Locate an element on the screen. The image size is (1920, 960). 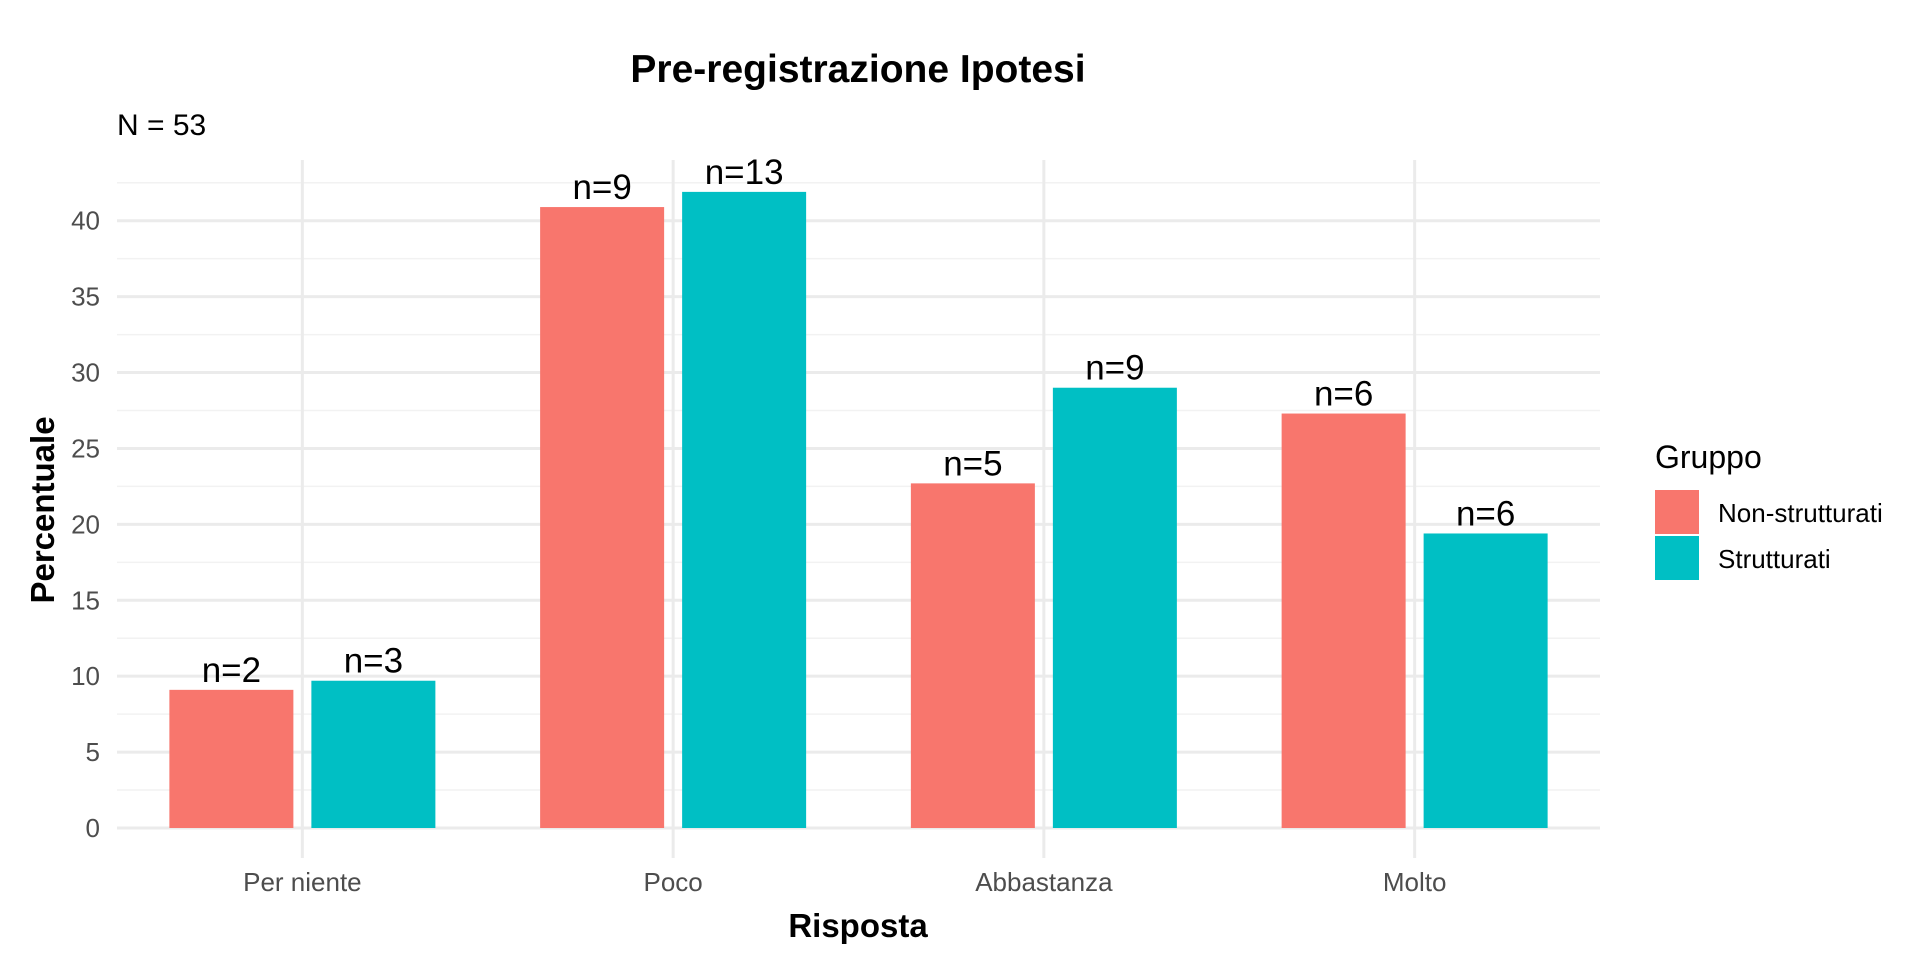
x-axis-ticks: Per niente Poco Abbastanza Molto is located at coordinates (844, 882).